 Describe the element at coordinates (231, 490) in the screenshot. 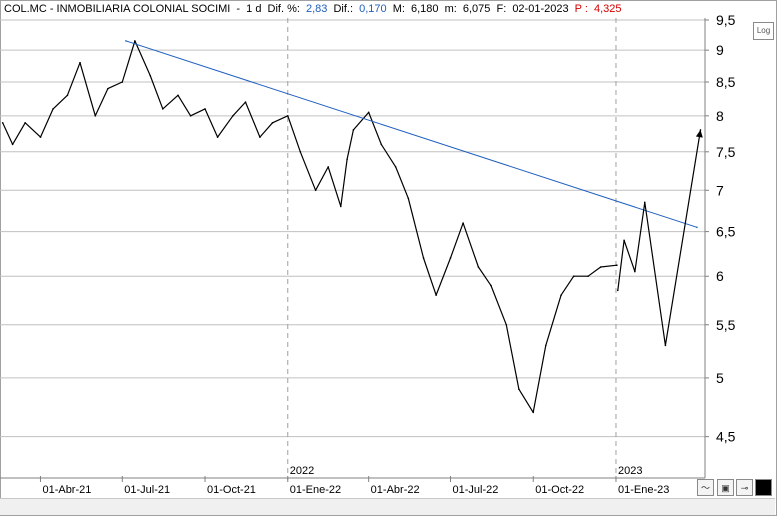

I see `x-tick-label: 01-Oct-21` at that location.